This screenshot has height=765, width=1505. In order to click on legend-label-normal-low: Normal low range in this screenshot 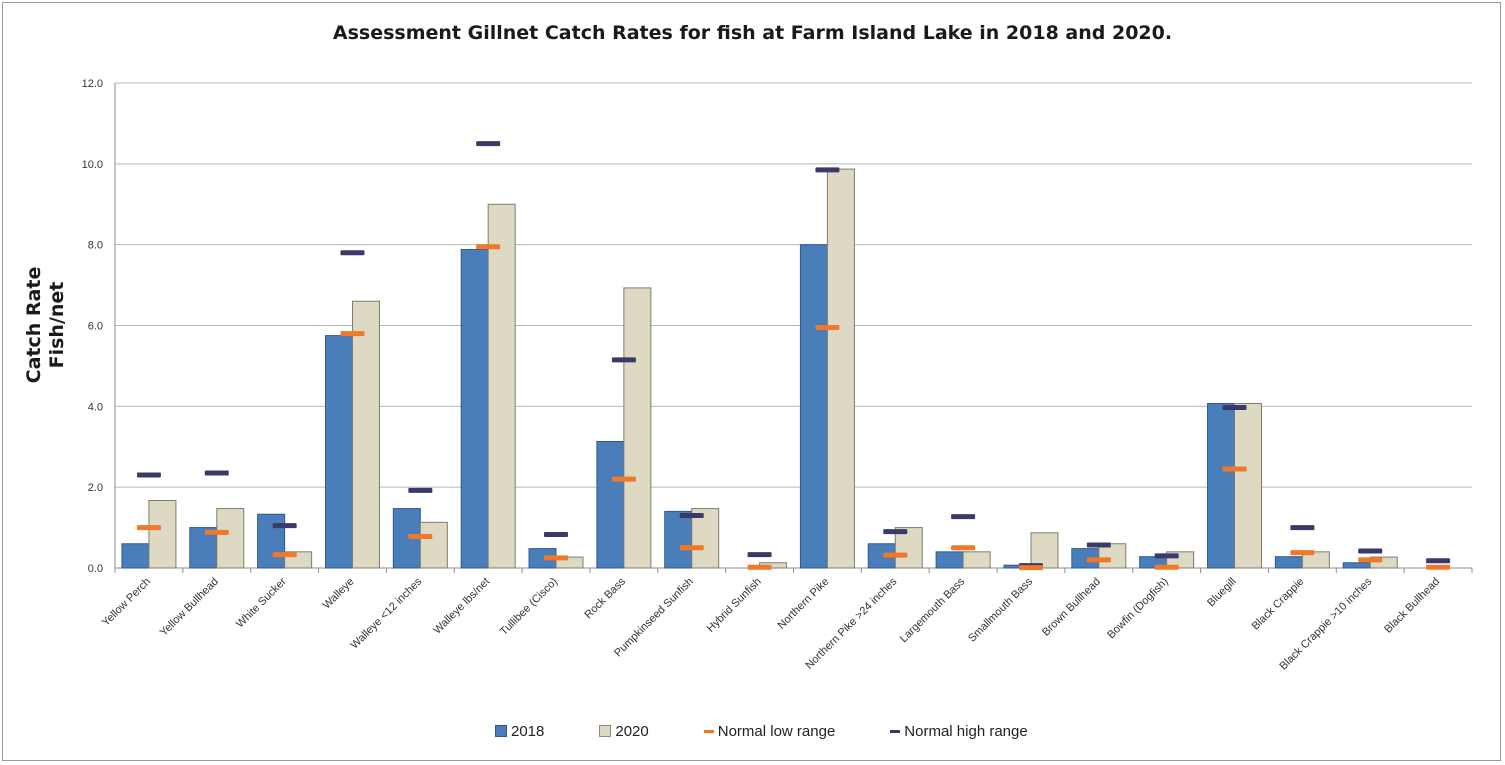, I will do `click(776, 731)`.